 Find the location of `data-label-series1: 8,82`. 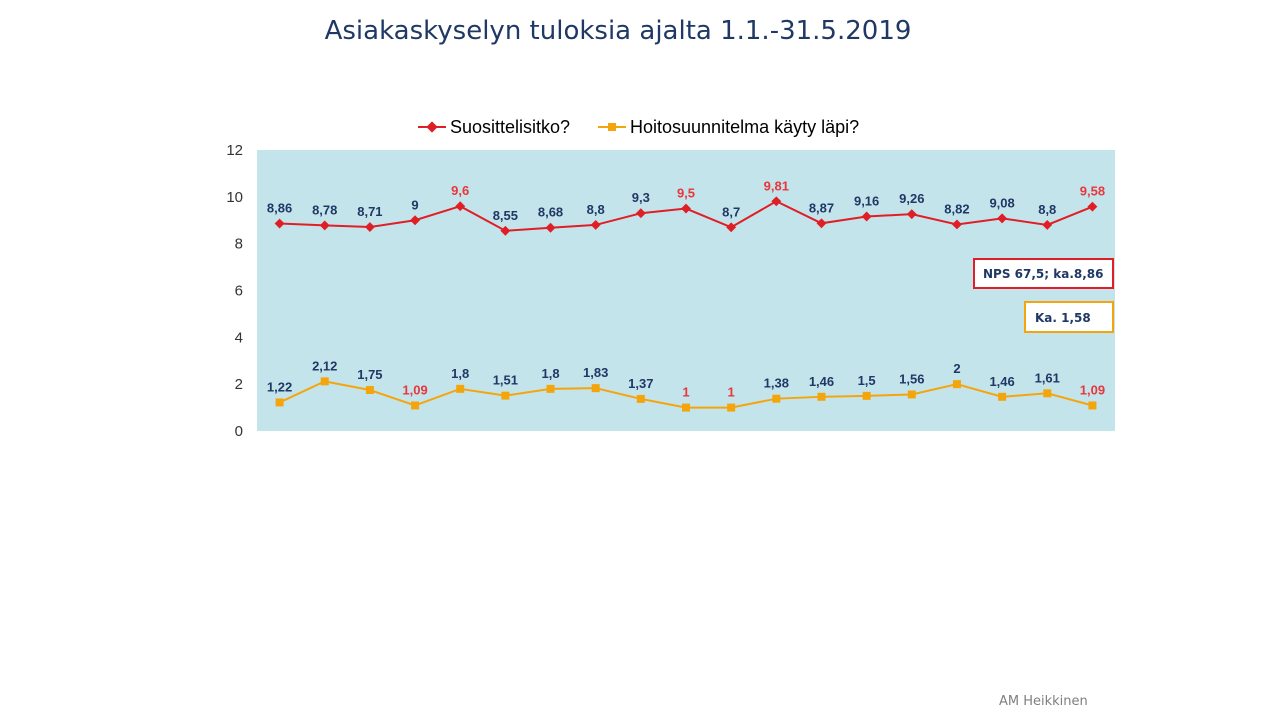

data-label-series1: 8,82 is located at coordinates (956, 208).